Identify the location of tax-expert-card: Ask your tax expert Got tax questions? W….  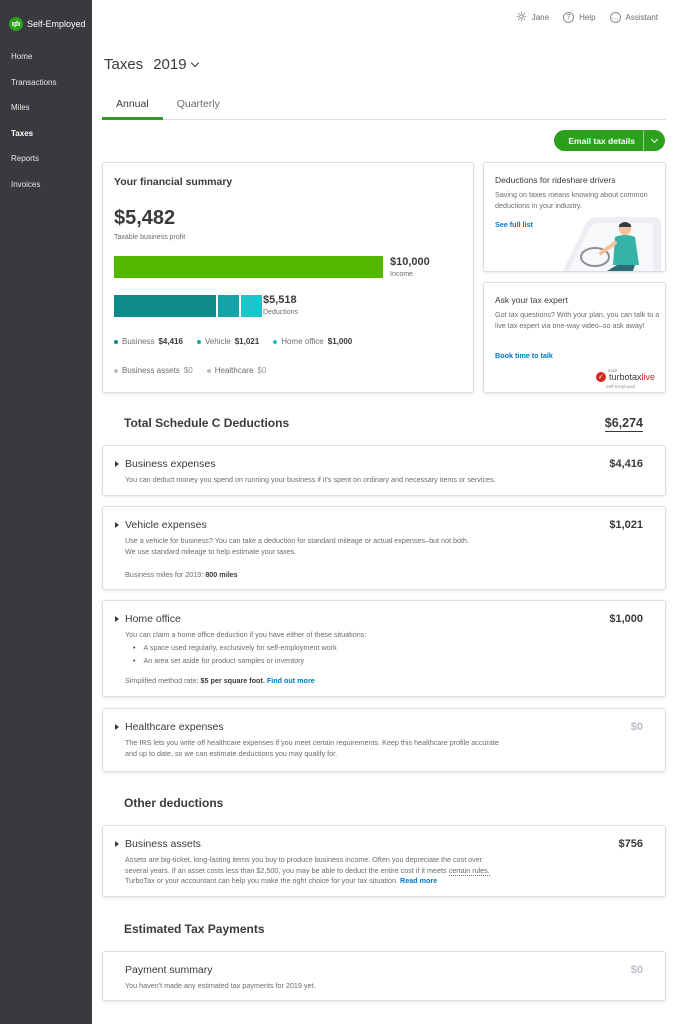
(574, 337).